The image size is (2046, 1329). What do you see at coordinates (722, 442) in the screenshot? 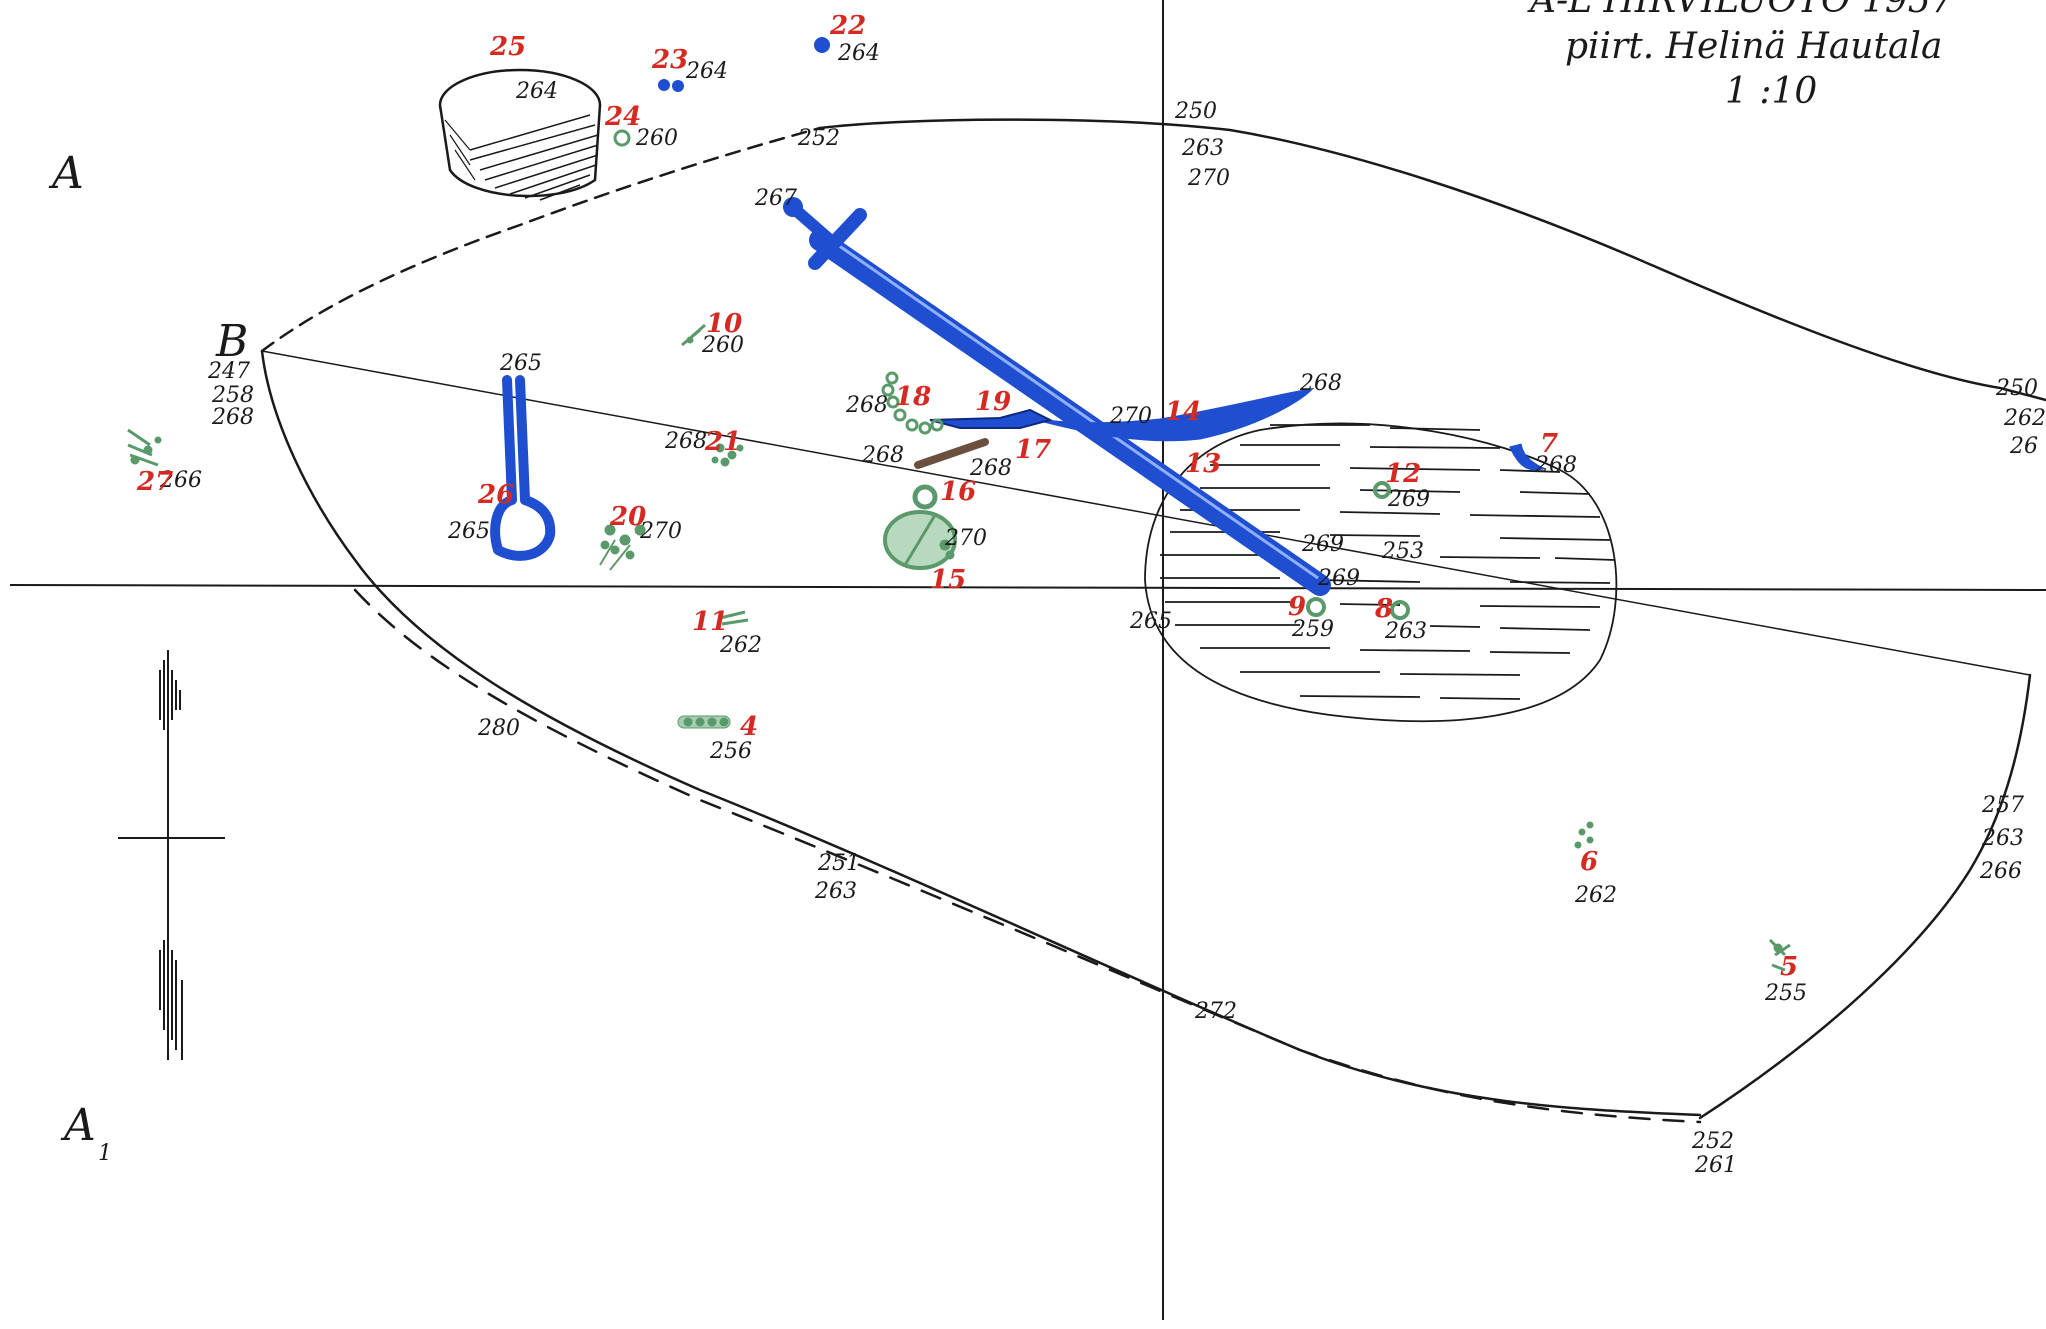
I see `find-number-21: 21` at bounding box center [722, 442].